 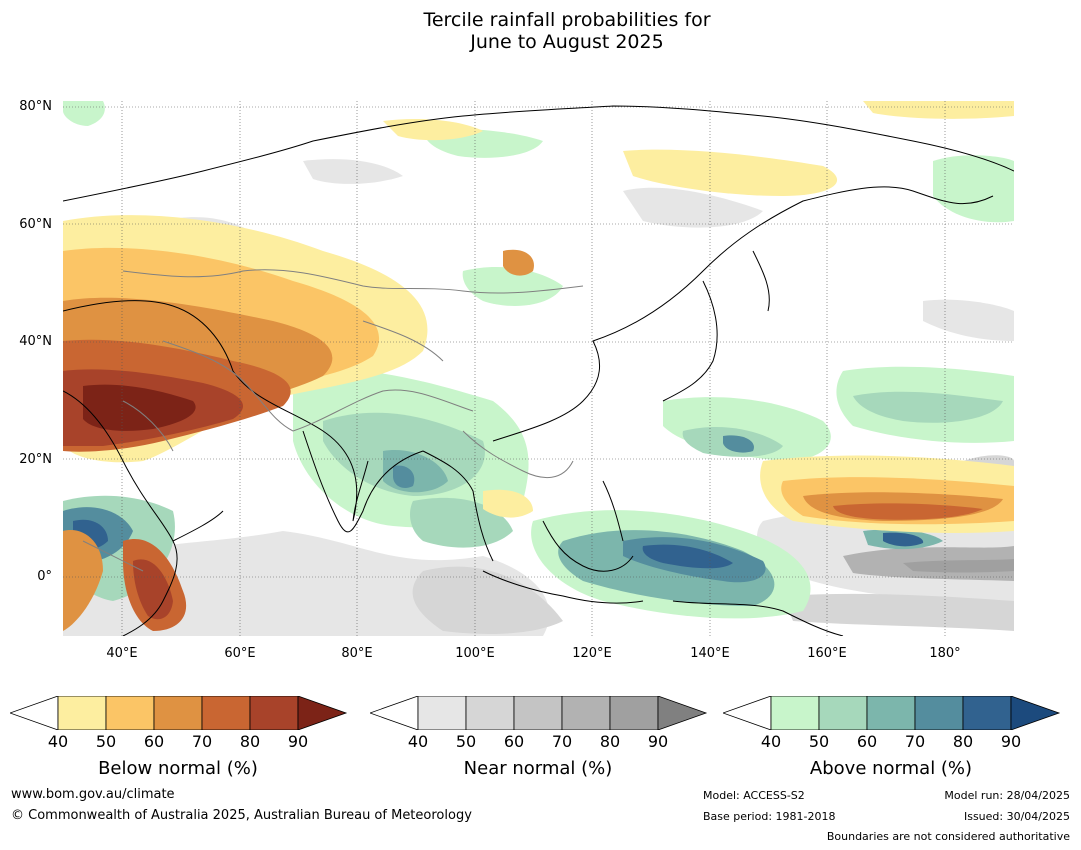 I want to click on colorbar-near-svg, so click(x=538, y=713).